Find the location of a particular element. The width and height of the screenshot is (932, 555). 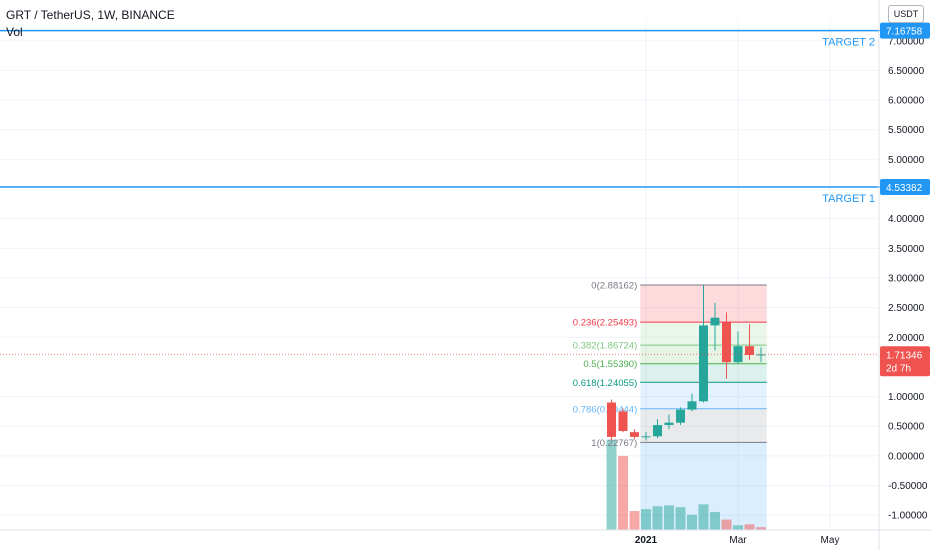

current-price-tag is located at coordinates (905, 361).